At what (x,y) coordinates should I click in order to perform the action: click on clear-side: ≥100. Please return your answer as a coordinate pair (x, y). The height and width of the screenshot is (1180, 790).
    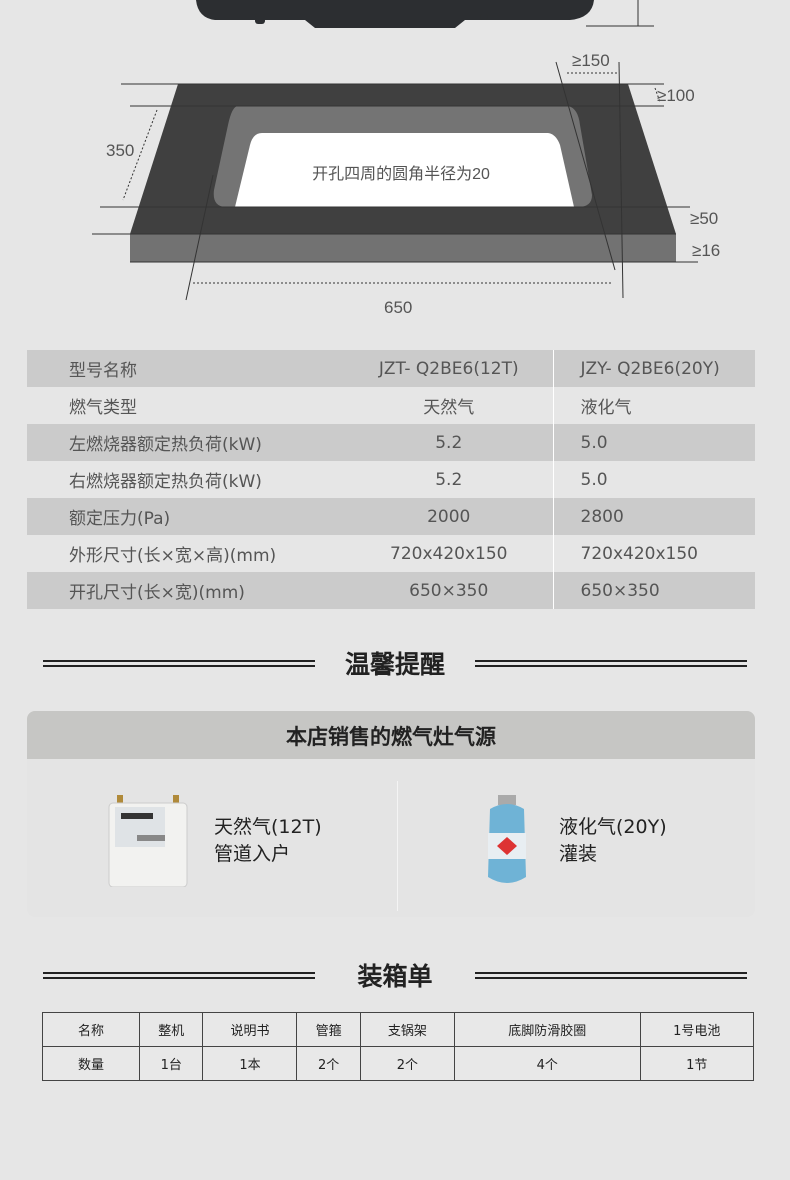
    Looking at the image, I should click on (676, 95).